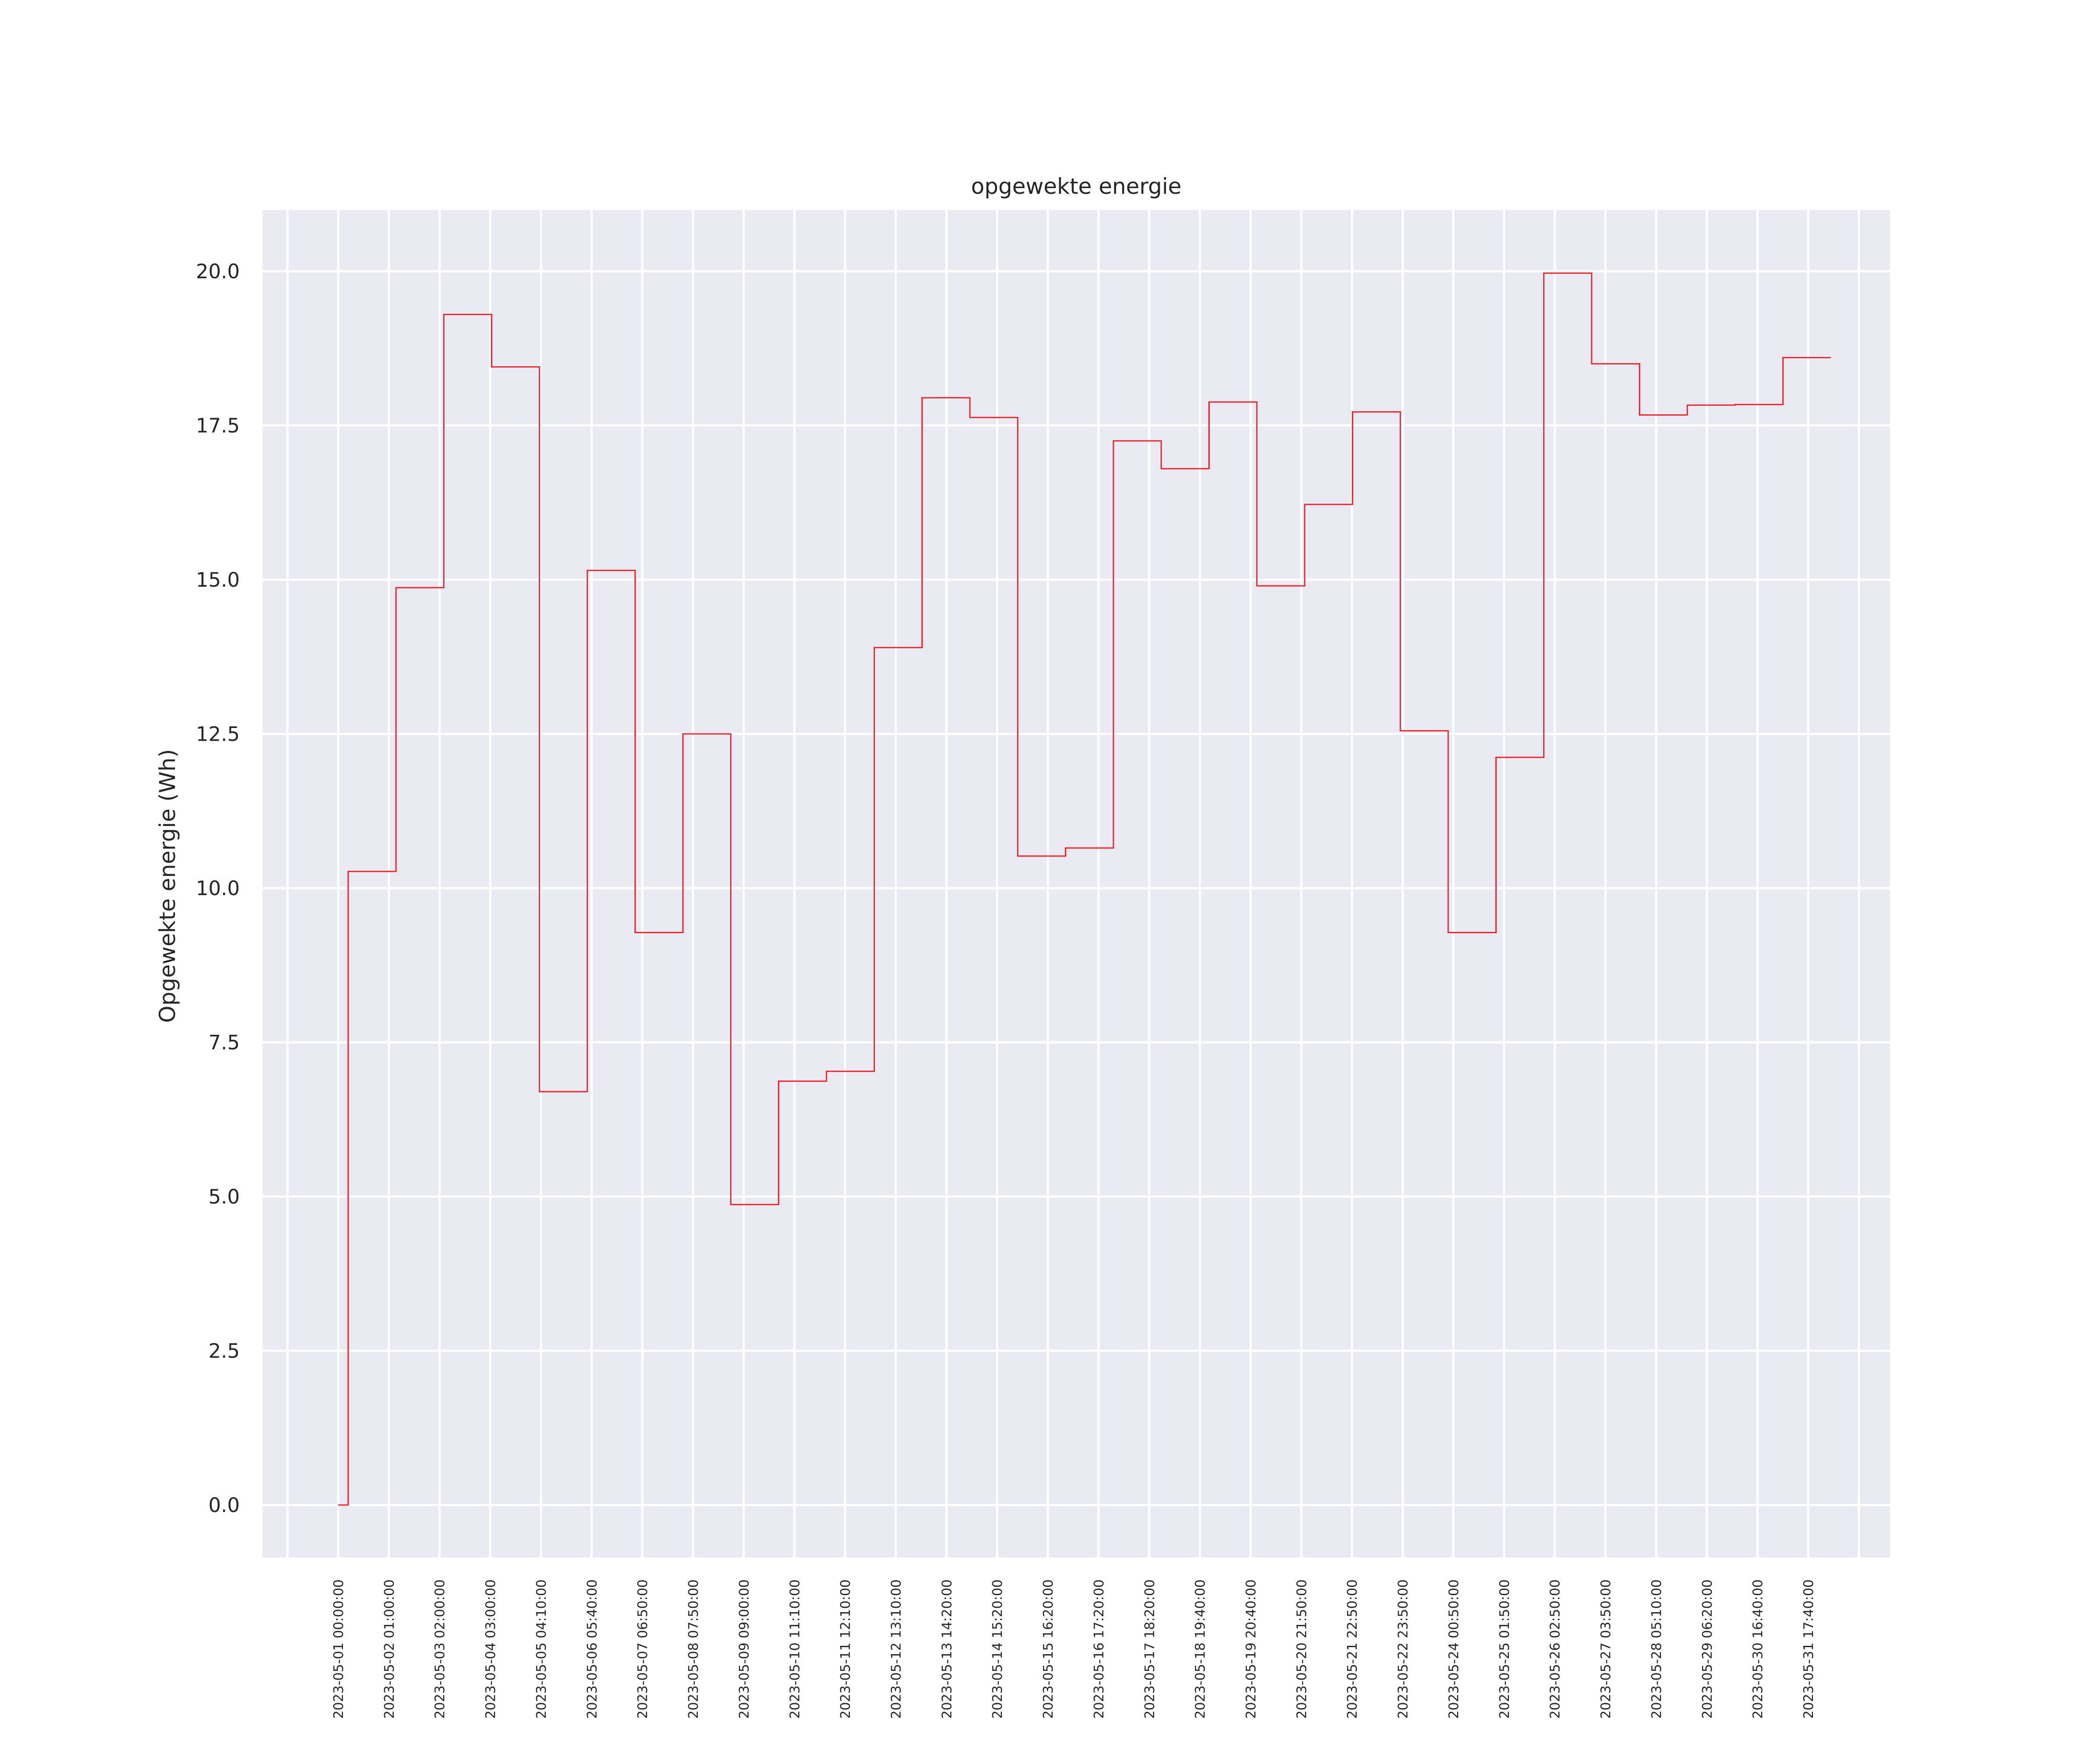 This screenshot has width=2100, height=1750. I want to click on y-tick-label: 20.0, so click(218, 271).